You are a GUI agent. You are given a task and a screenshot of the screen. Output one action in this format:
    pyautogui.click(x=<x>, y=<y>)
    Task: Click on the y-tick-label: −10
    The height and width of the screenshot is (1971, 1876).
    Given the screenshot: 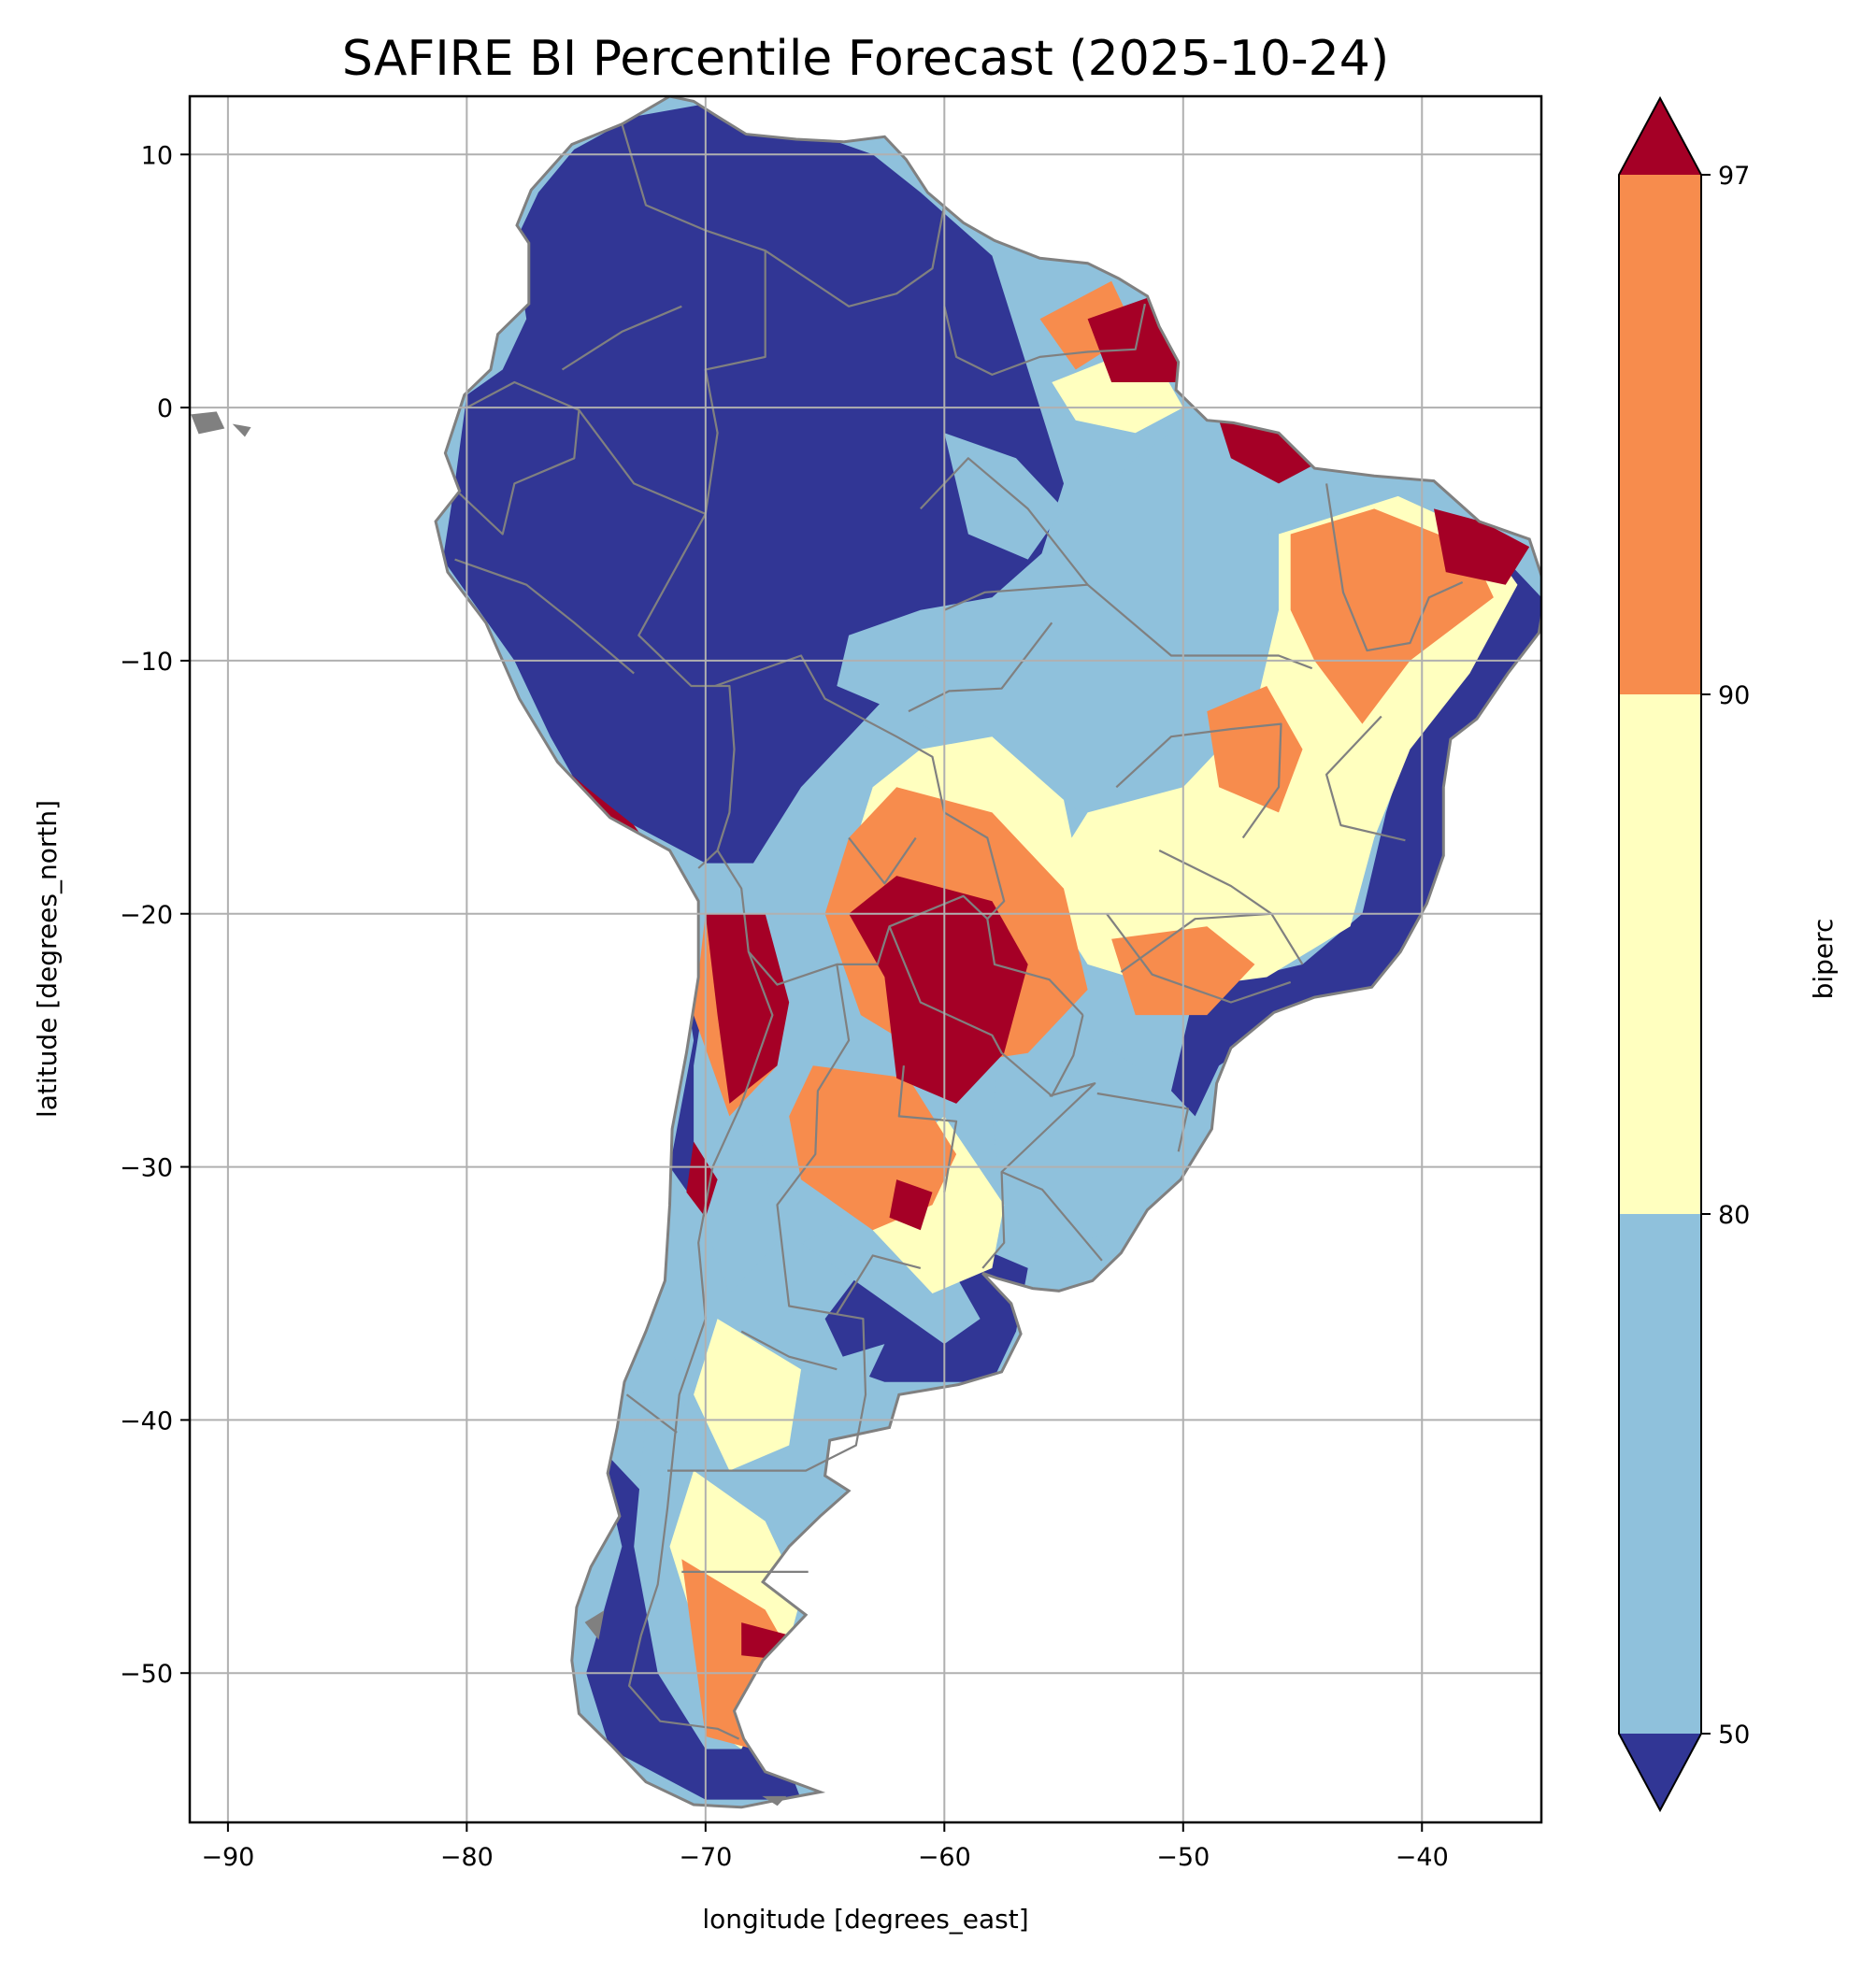 What is the action you would take?
    pyautogui.click(x=146, y=662)
    